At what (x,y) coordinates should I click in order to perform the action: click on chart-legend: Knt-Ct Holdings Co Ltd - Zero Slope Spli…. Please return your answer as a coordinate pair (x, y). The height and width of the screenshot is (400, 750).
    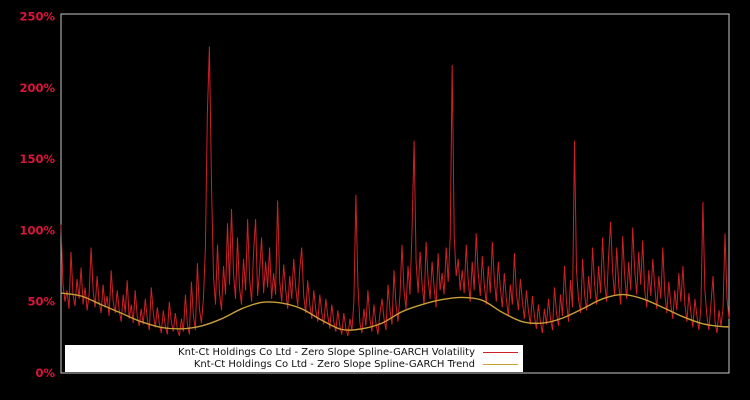
    Looking at the image, I should click on (294, 358).